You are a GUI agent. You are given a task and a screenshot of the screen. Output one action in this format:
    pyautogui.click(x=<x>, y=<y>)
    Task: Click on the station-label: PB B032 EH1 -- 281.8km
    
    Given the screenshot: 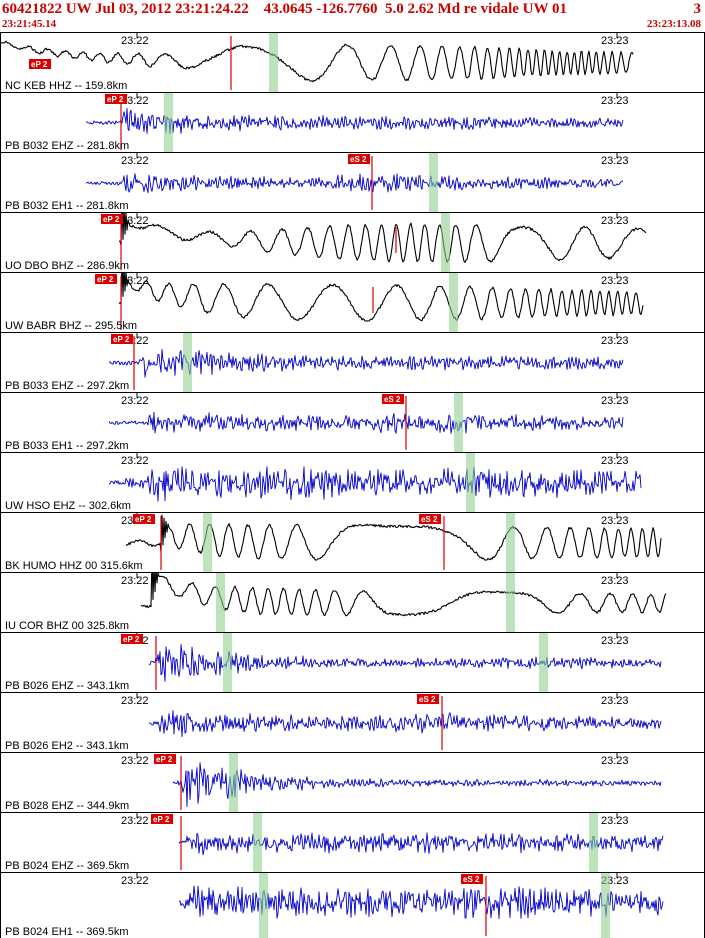 What is the action you would take?
    pyautogui.click(x=67, y=206)
    